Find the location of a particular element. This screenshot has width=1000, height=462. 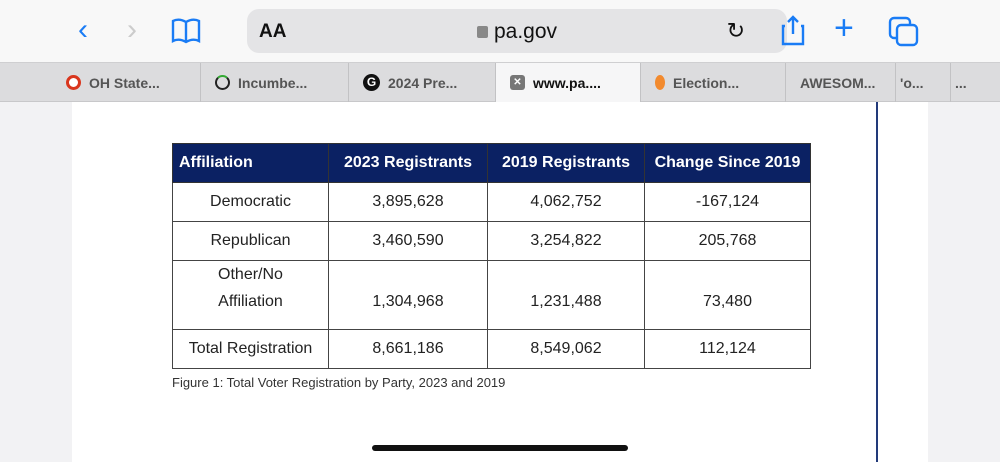

table-cell: -167,124 is located at coordinates (727, 202).